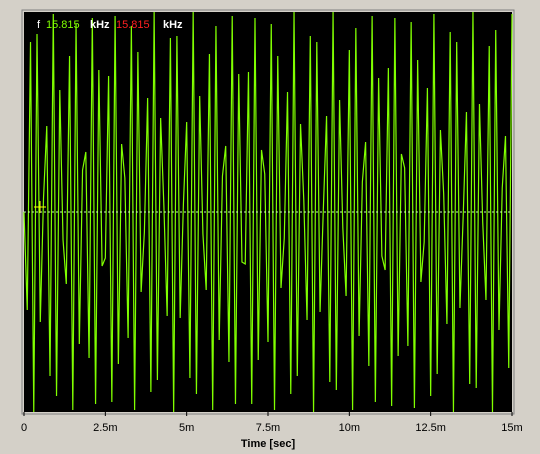  I want to click on x-tick-label: 15m, so click(511, 428).